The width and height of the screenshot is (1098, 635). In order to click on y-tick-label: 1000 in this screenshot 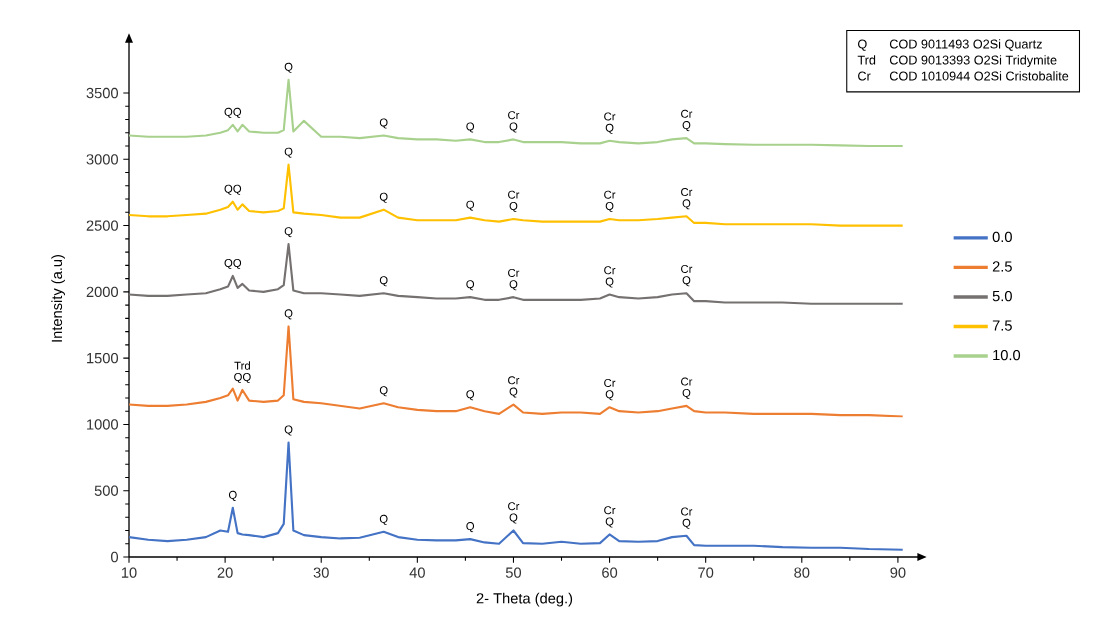, I will do `click(103, 424)`.